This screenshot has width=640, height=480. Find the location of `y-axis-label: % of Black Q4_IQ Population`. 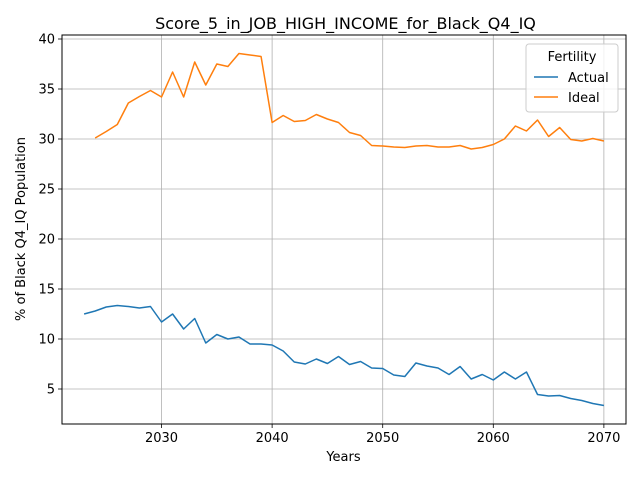

y-axis-label: % of Black Q4_IQ Population is located at coordinates (21, 229).